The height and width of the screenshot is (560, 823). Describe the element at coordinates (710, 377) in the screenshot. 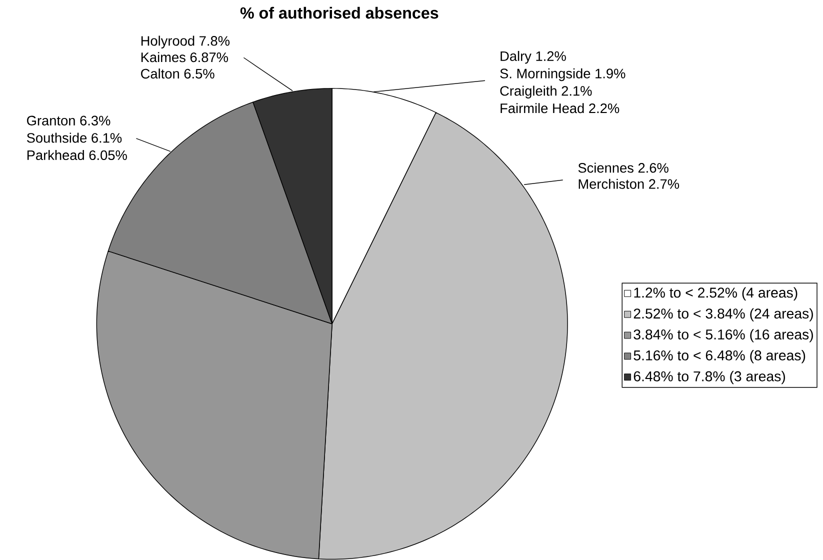

I see `legend-label: 6.48% to 7.8% (3 areas)` at that location.